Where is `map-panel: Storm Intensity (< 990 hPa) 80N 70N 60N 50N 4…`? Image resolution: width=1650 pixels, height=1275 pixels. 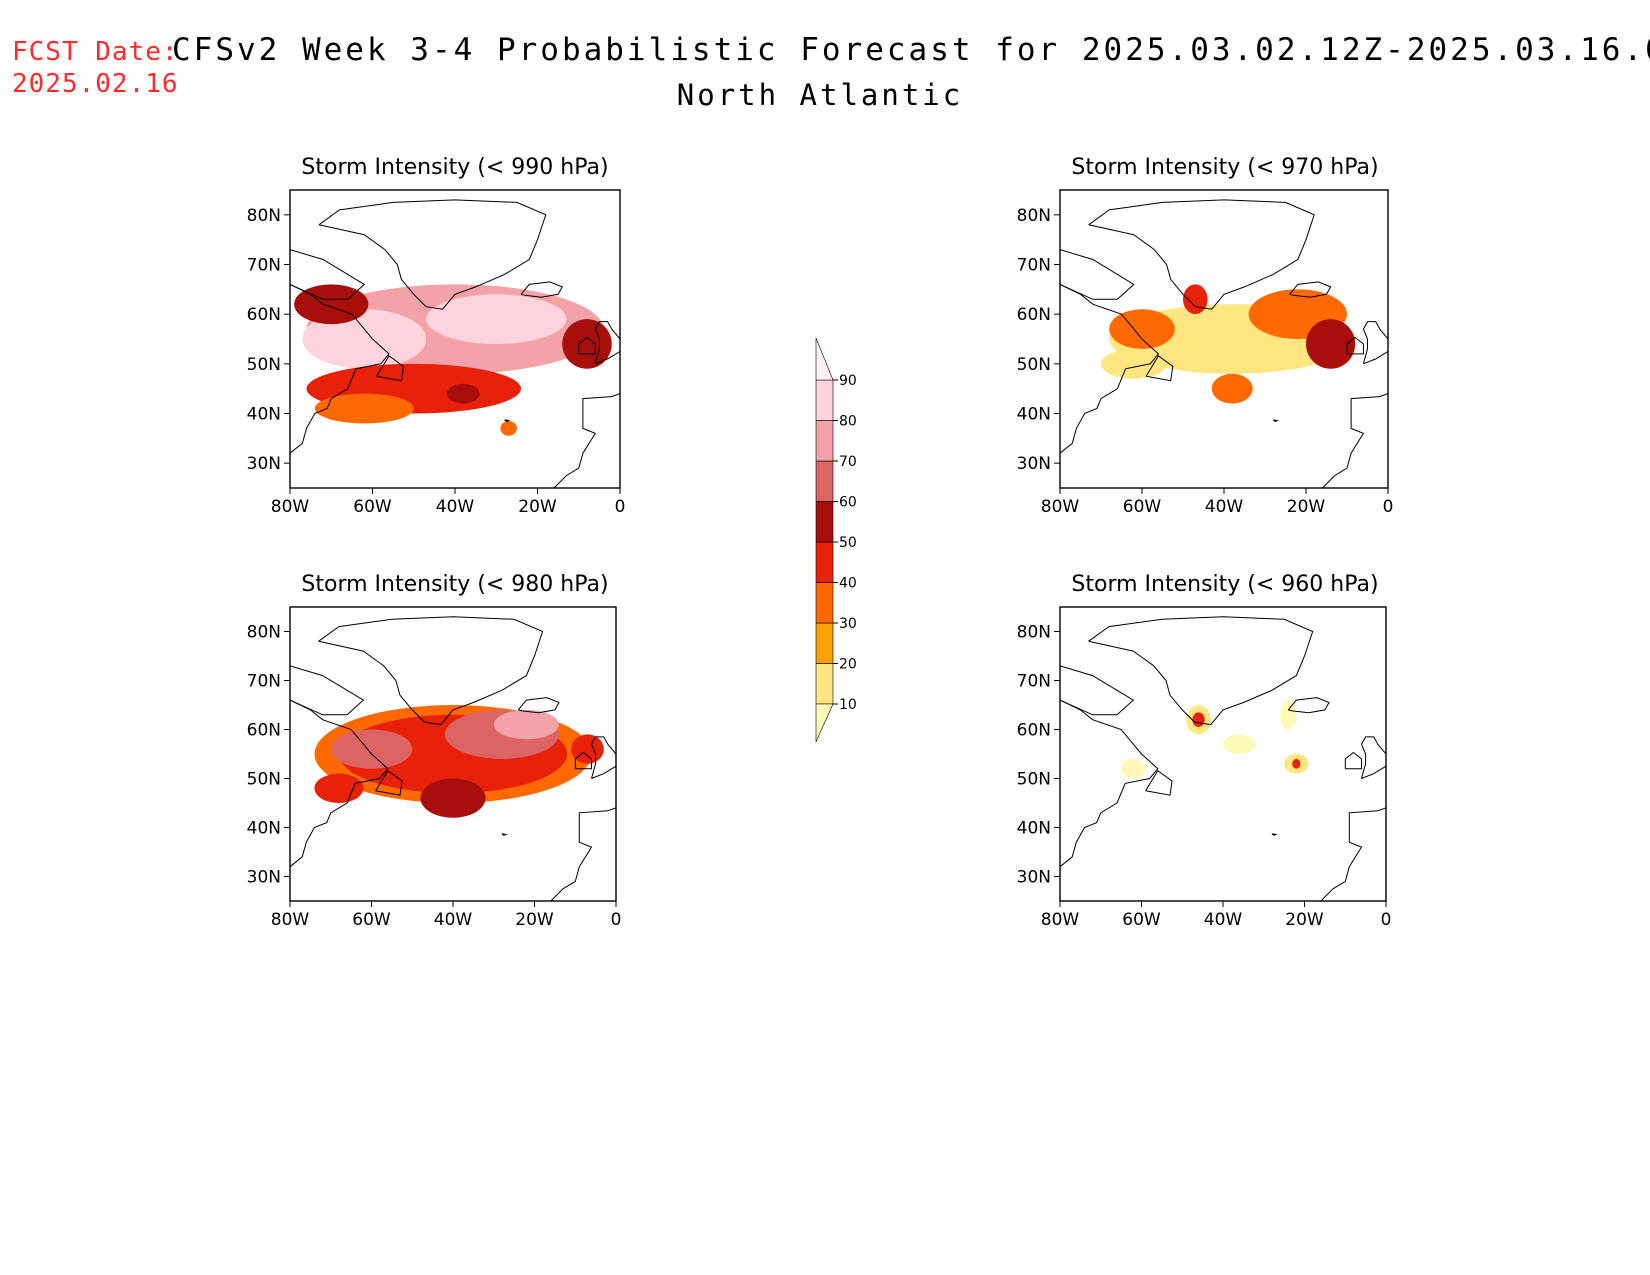 map-panel: Storm Intensity (< 990 hPa) 80N 70N 60N 50N 4… is located at coordinates (436, 336).